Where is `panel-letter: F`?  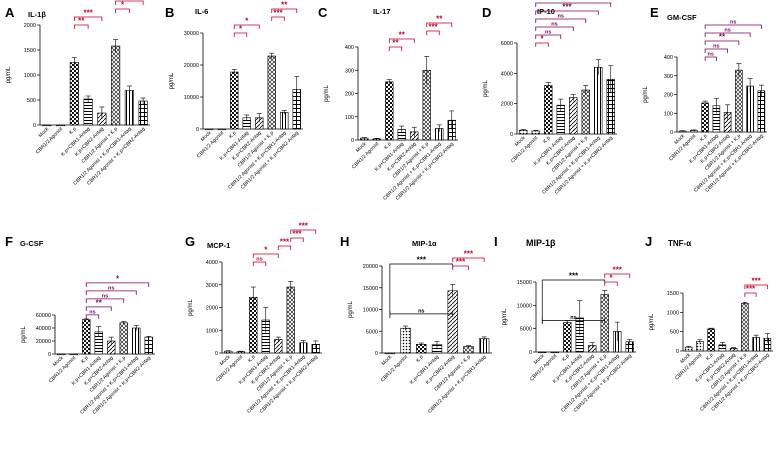
panel-letter: F is located at coordinates (9, 241).